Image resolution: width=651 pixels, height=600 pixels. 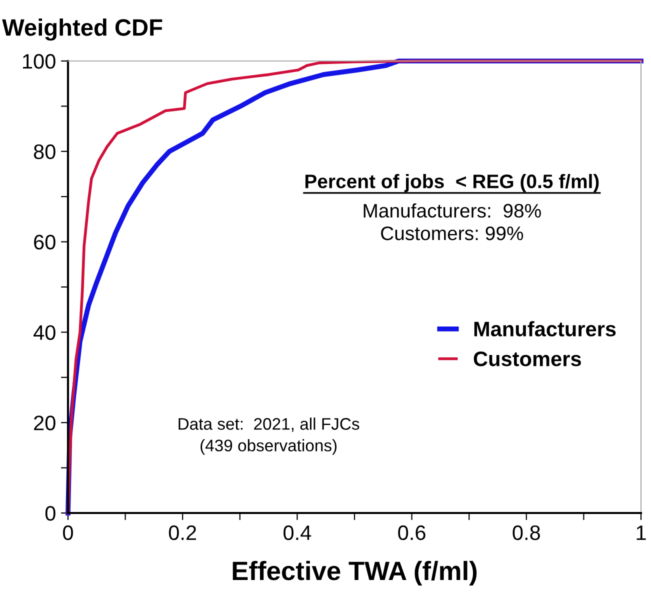 What do you see at coordinates (641, 533) in the screenshot?
I see `x-tick-label: 1` at bounding box center [641, 533].